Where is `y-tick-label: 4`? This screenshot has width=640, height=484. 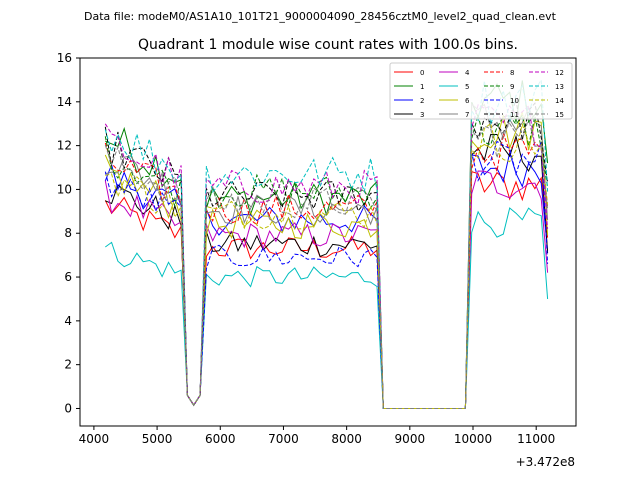 y-tick-label: 4 is located at coordinates (68, 321).